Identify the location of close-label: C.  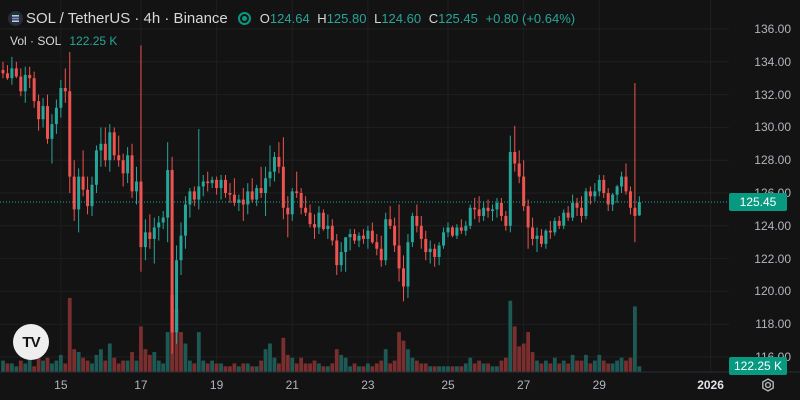
(433, 18).